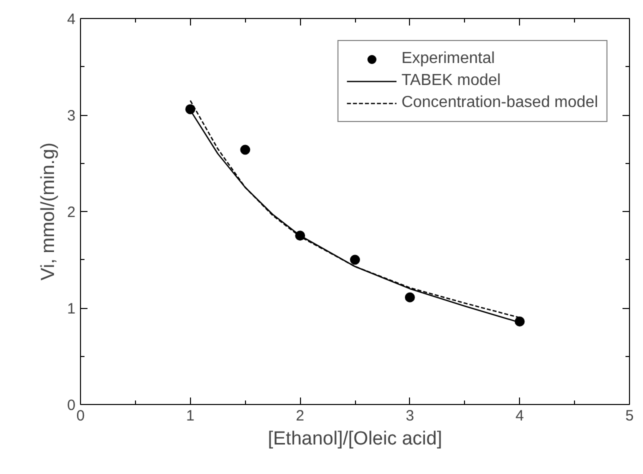 The image size is (643, 474). Describe the element at coordinates (71, 405) in the screenshot. I see `y-tick-label: 0` at that location.